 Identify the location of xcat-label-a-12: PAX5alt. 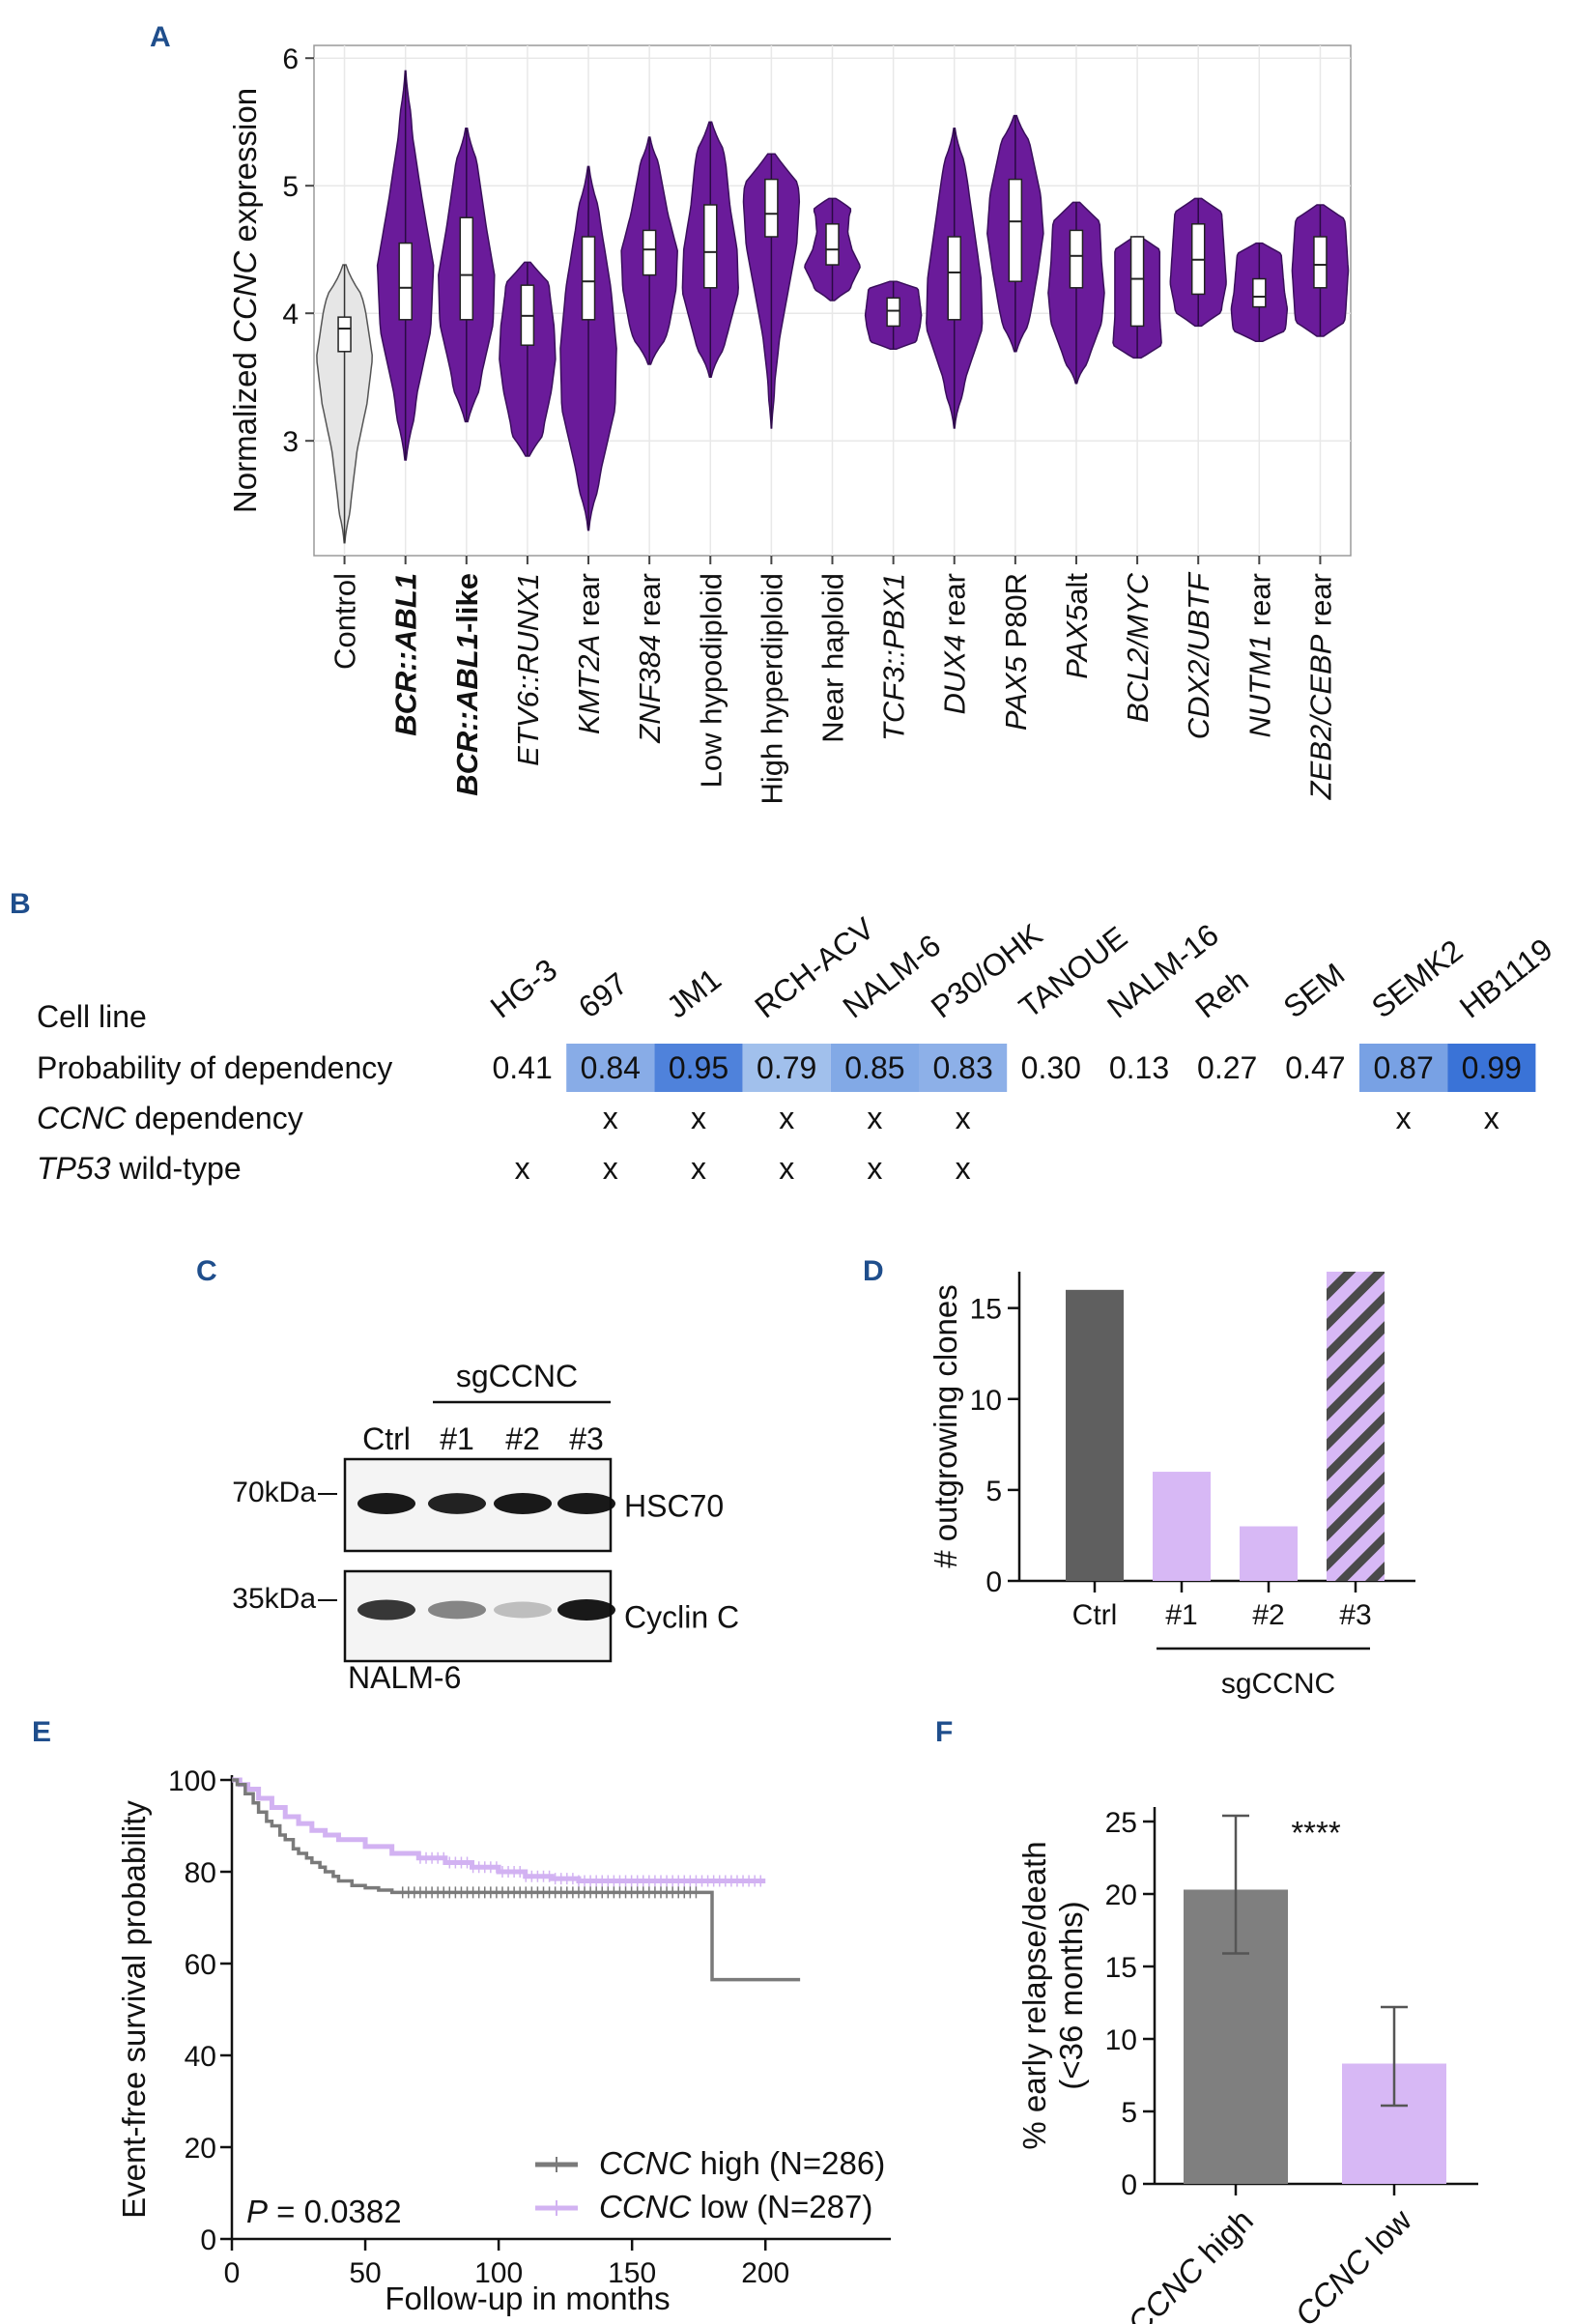
(1077, 626).